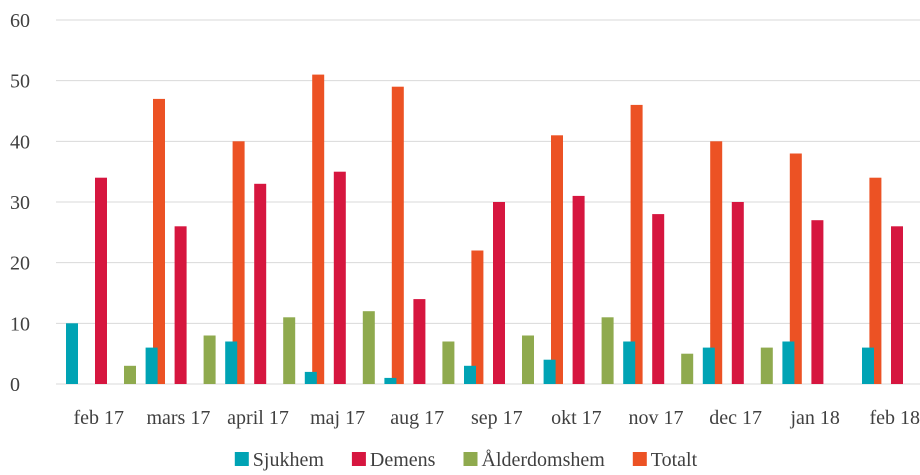 Image resolution: width=920 pixels, height=475 pixels. Describe the element at coordinates (20, 82) in the screenshot. I see `y-tick-label: 50` at that location.